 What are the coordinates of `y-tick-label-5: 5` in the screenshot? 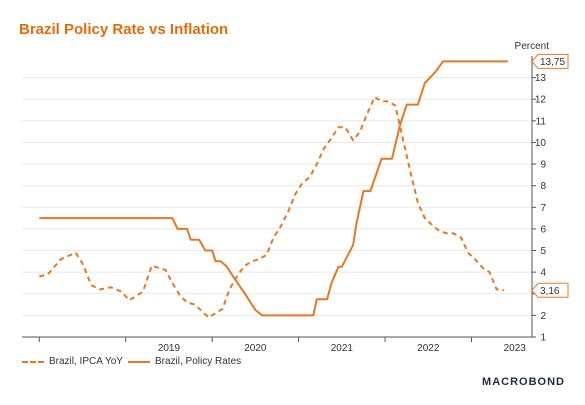 It's located at (543, 251).